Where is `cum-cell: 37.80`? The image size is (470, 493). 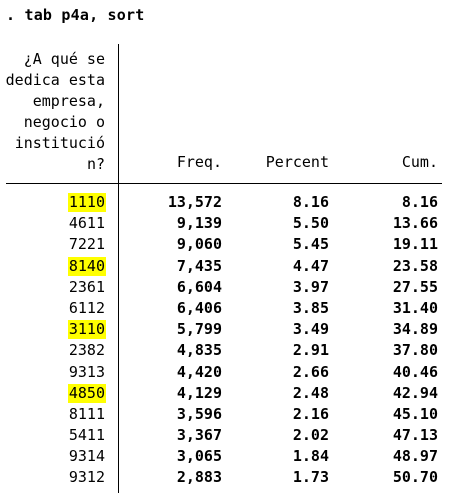 cum-cell: 37.80 is located at coordinates (415, 350).